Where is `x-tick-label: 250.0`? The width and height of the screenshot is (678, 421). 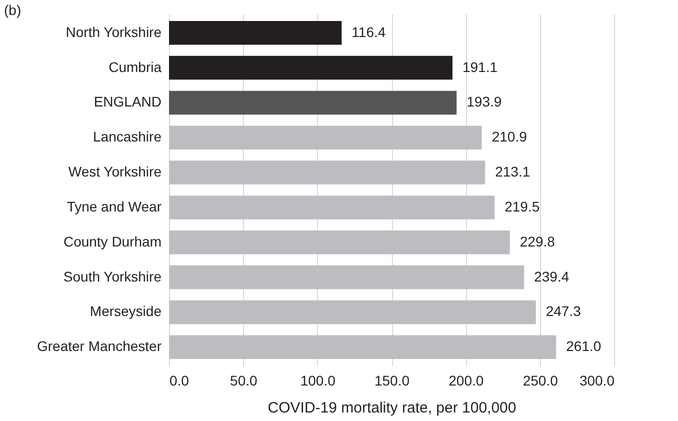
x-tick-label: 250.0 is located at coordinates (540, 380).